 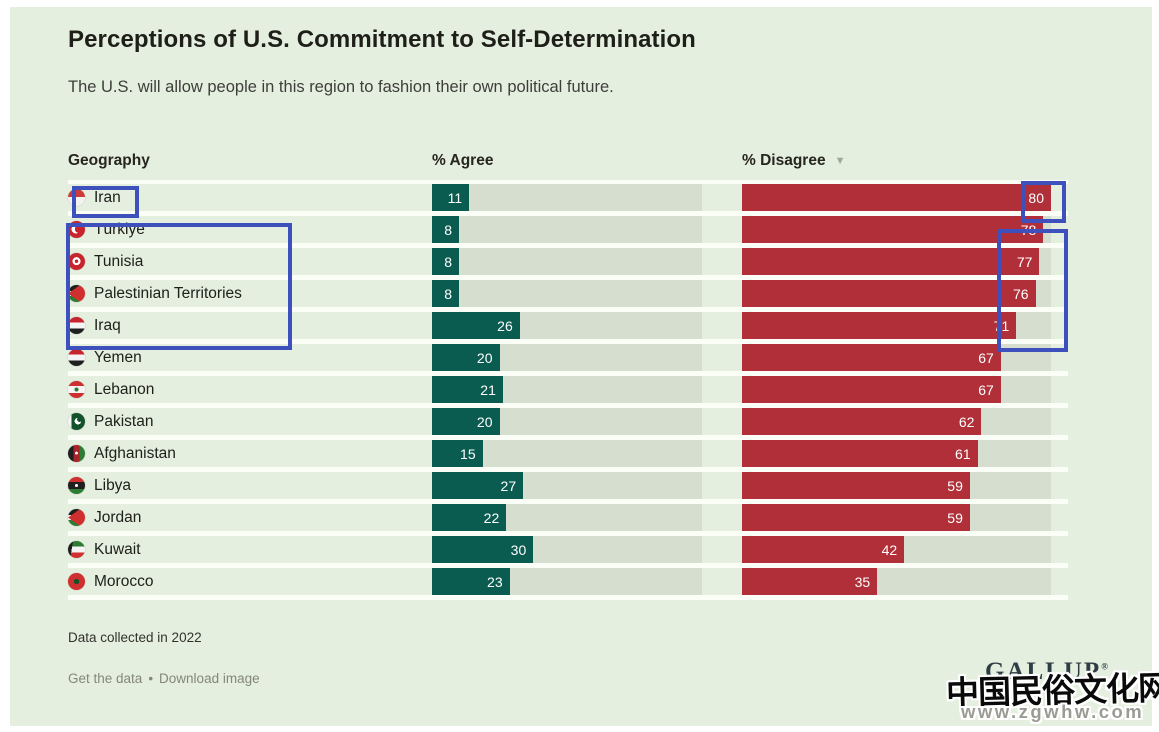 I want to click on geography-cell: Jordan, so click(x=250, y=517).